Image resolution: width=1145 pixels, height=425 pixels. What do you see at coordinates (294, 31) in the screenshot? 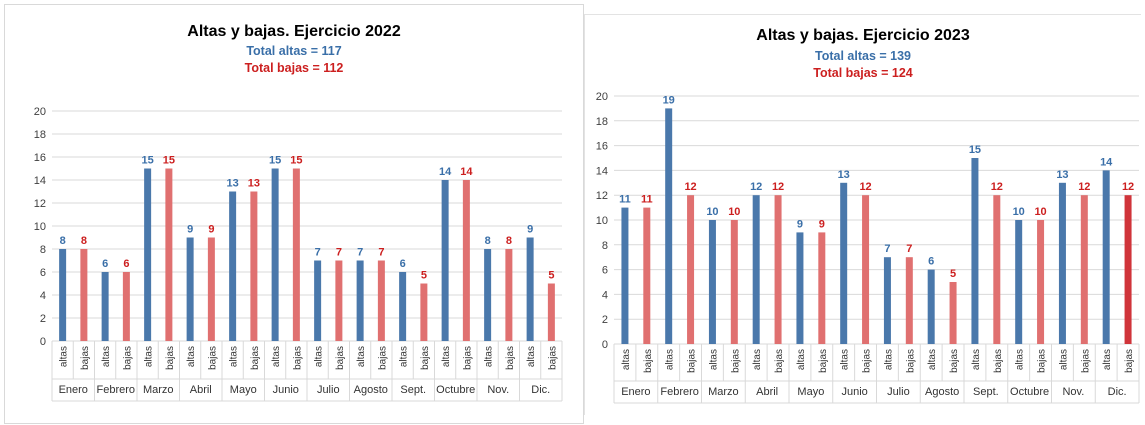
I see `chart-title: Altas y bajas. Ejercicio 2022` at bounding box center [294, 31].